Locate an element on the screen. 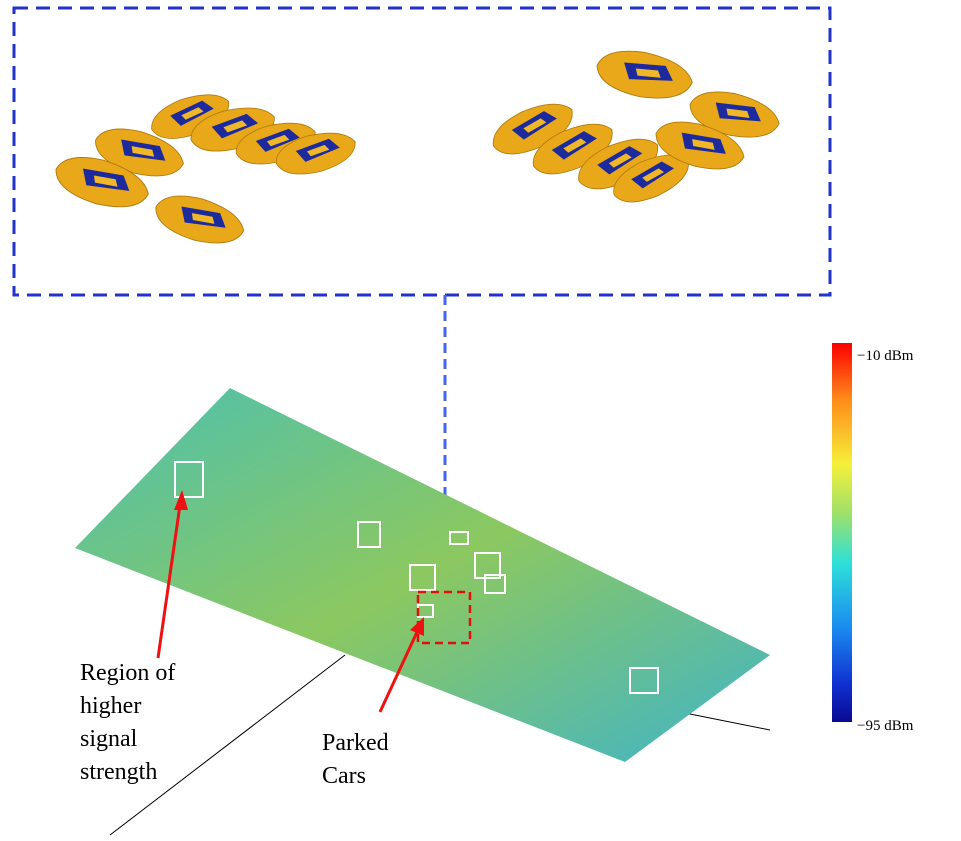 This screenshot has height=841, width=961. cars-box is located at coordinates (444, 617).